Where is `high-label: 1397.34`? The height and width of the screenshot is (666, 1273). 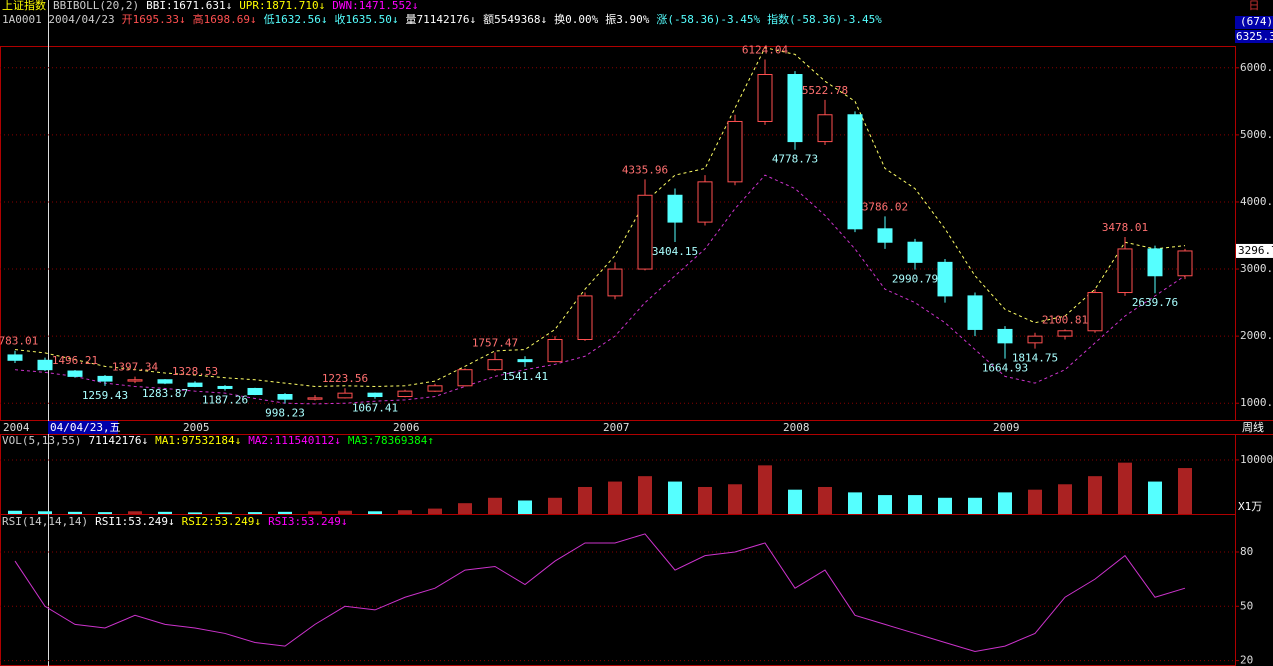 high-label: 1397.34 is located at coordinates (135, 367).